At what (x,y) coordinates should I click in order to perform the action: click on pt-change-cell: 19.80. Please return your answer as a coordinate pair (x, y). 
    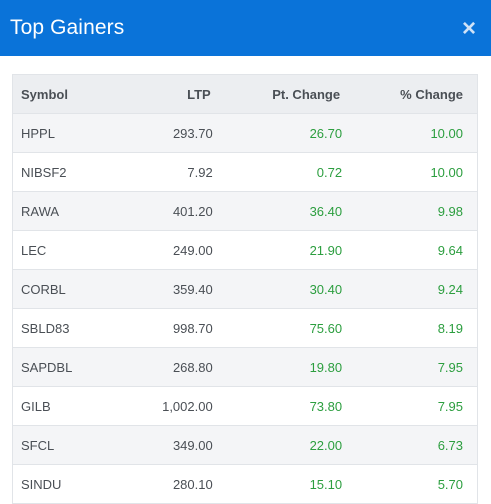
    Looking at the image, I should click on (277, 367).